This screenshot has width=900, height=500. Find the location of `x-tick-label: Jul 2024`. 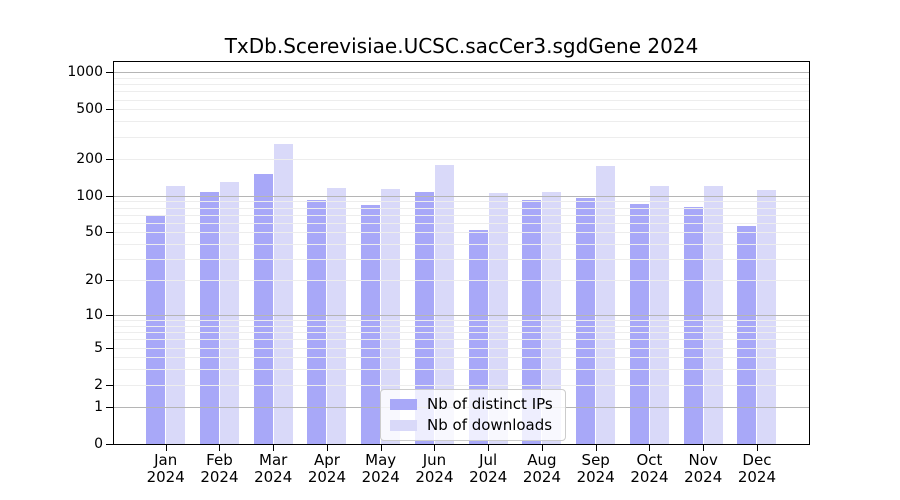

x-tick-label: Jul 2024 is located at coordinates (488, 469).